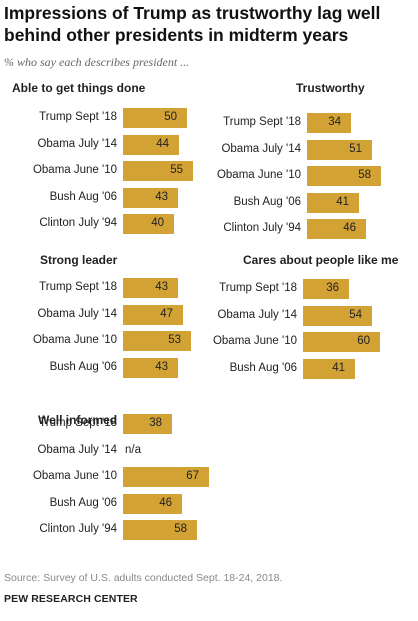 The height and width of the screenshot is (621, 418). I want to click on panel-title: Able to get things done, so click(79, 88).